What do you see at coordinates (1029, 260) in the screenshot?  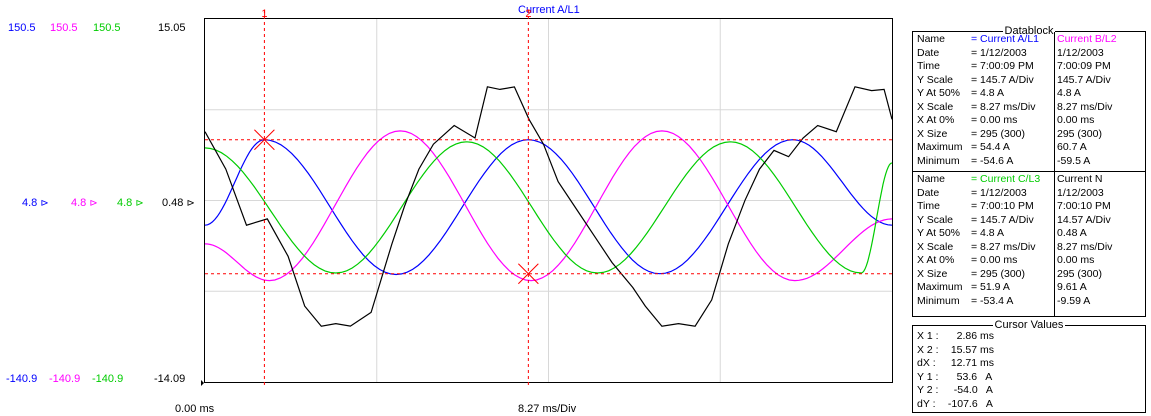 I see `block2-row-6: X At 0% = 0.00 ms 0.00 ms` at bounding box center [1029, 260].